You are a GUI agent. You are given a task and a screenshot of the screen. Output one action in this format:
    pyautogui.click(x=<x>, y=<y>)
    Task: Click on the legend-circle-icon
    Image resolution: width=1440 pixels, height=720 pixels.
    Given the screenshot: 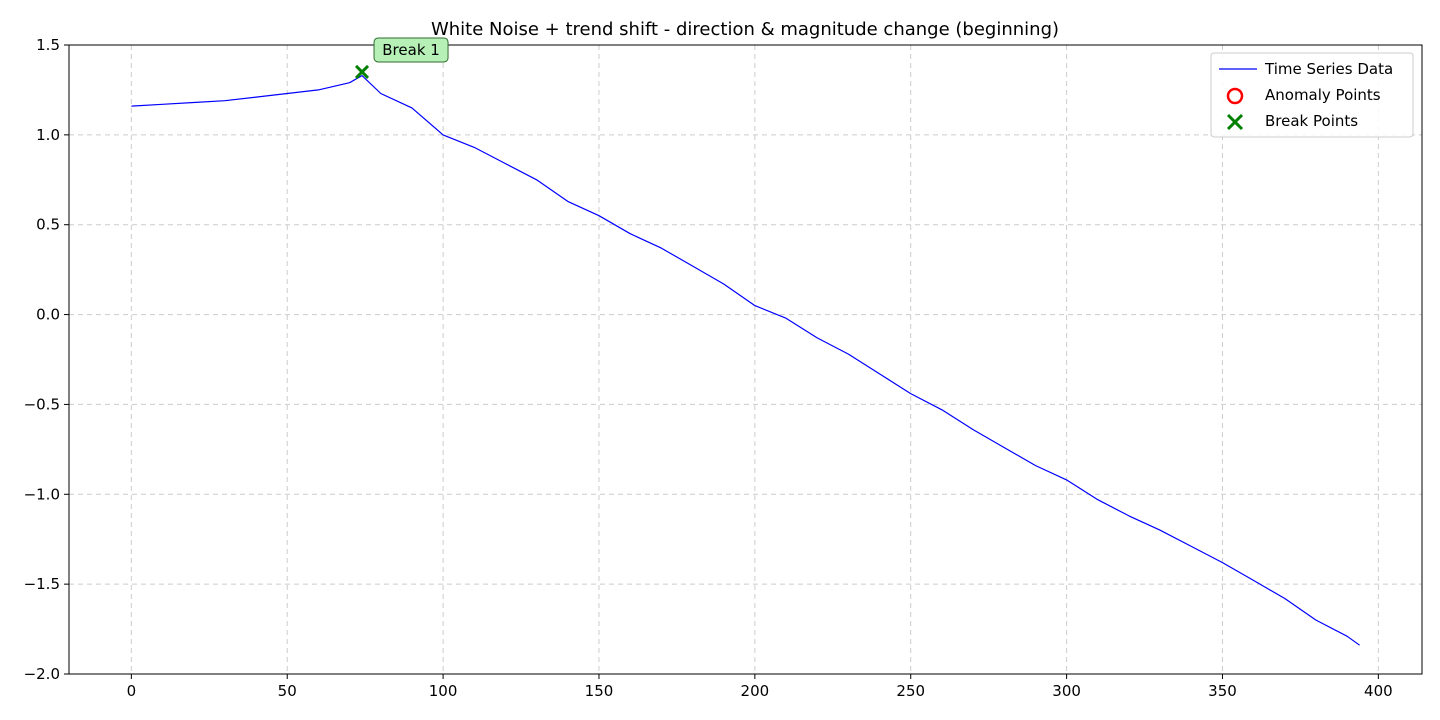 What is the action you would take?
    pyautogui.click(x=1235, y=96)
    